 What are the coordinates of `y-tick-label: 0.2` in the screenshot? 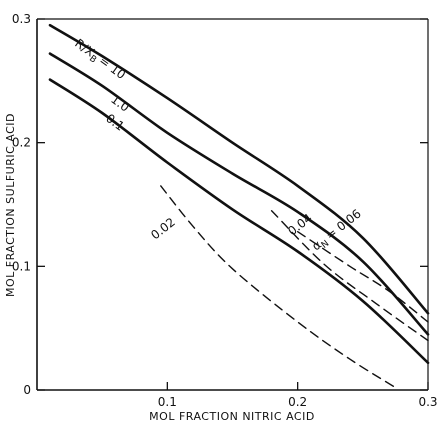 It's located at (21, 143).